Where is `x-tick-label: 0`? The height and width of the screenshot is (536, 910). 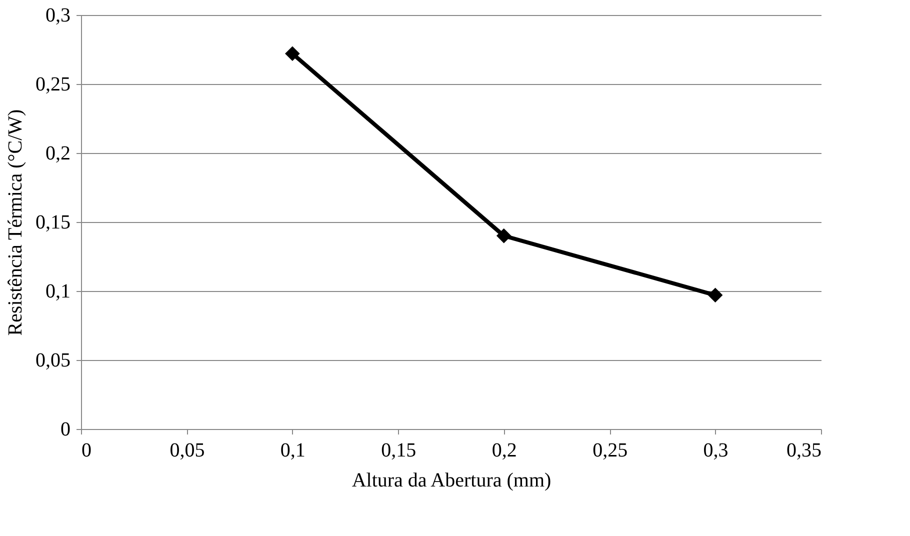
x-tick-label: 0 is located at coordinates (87, 451).